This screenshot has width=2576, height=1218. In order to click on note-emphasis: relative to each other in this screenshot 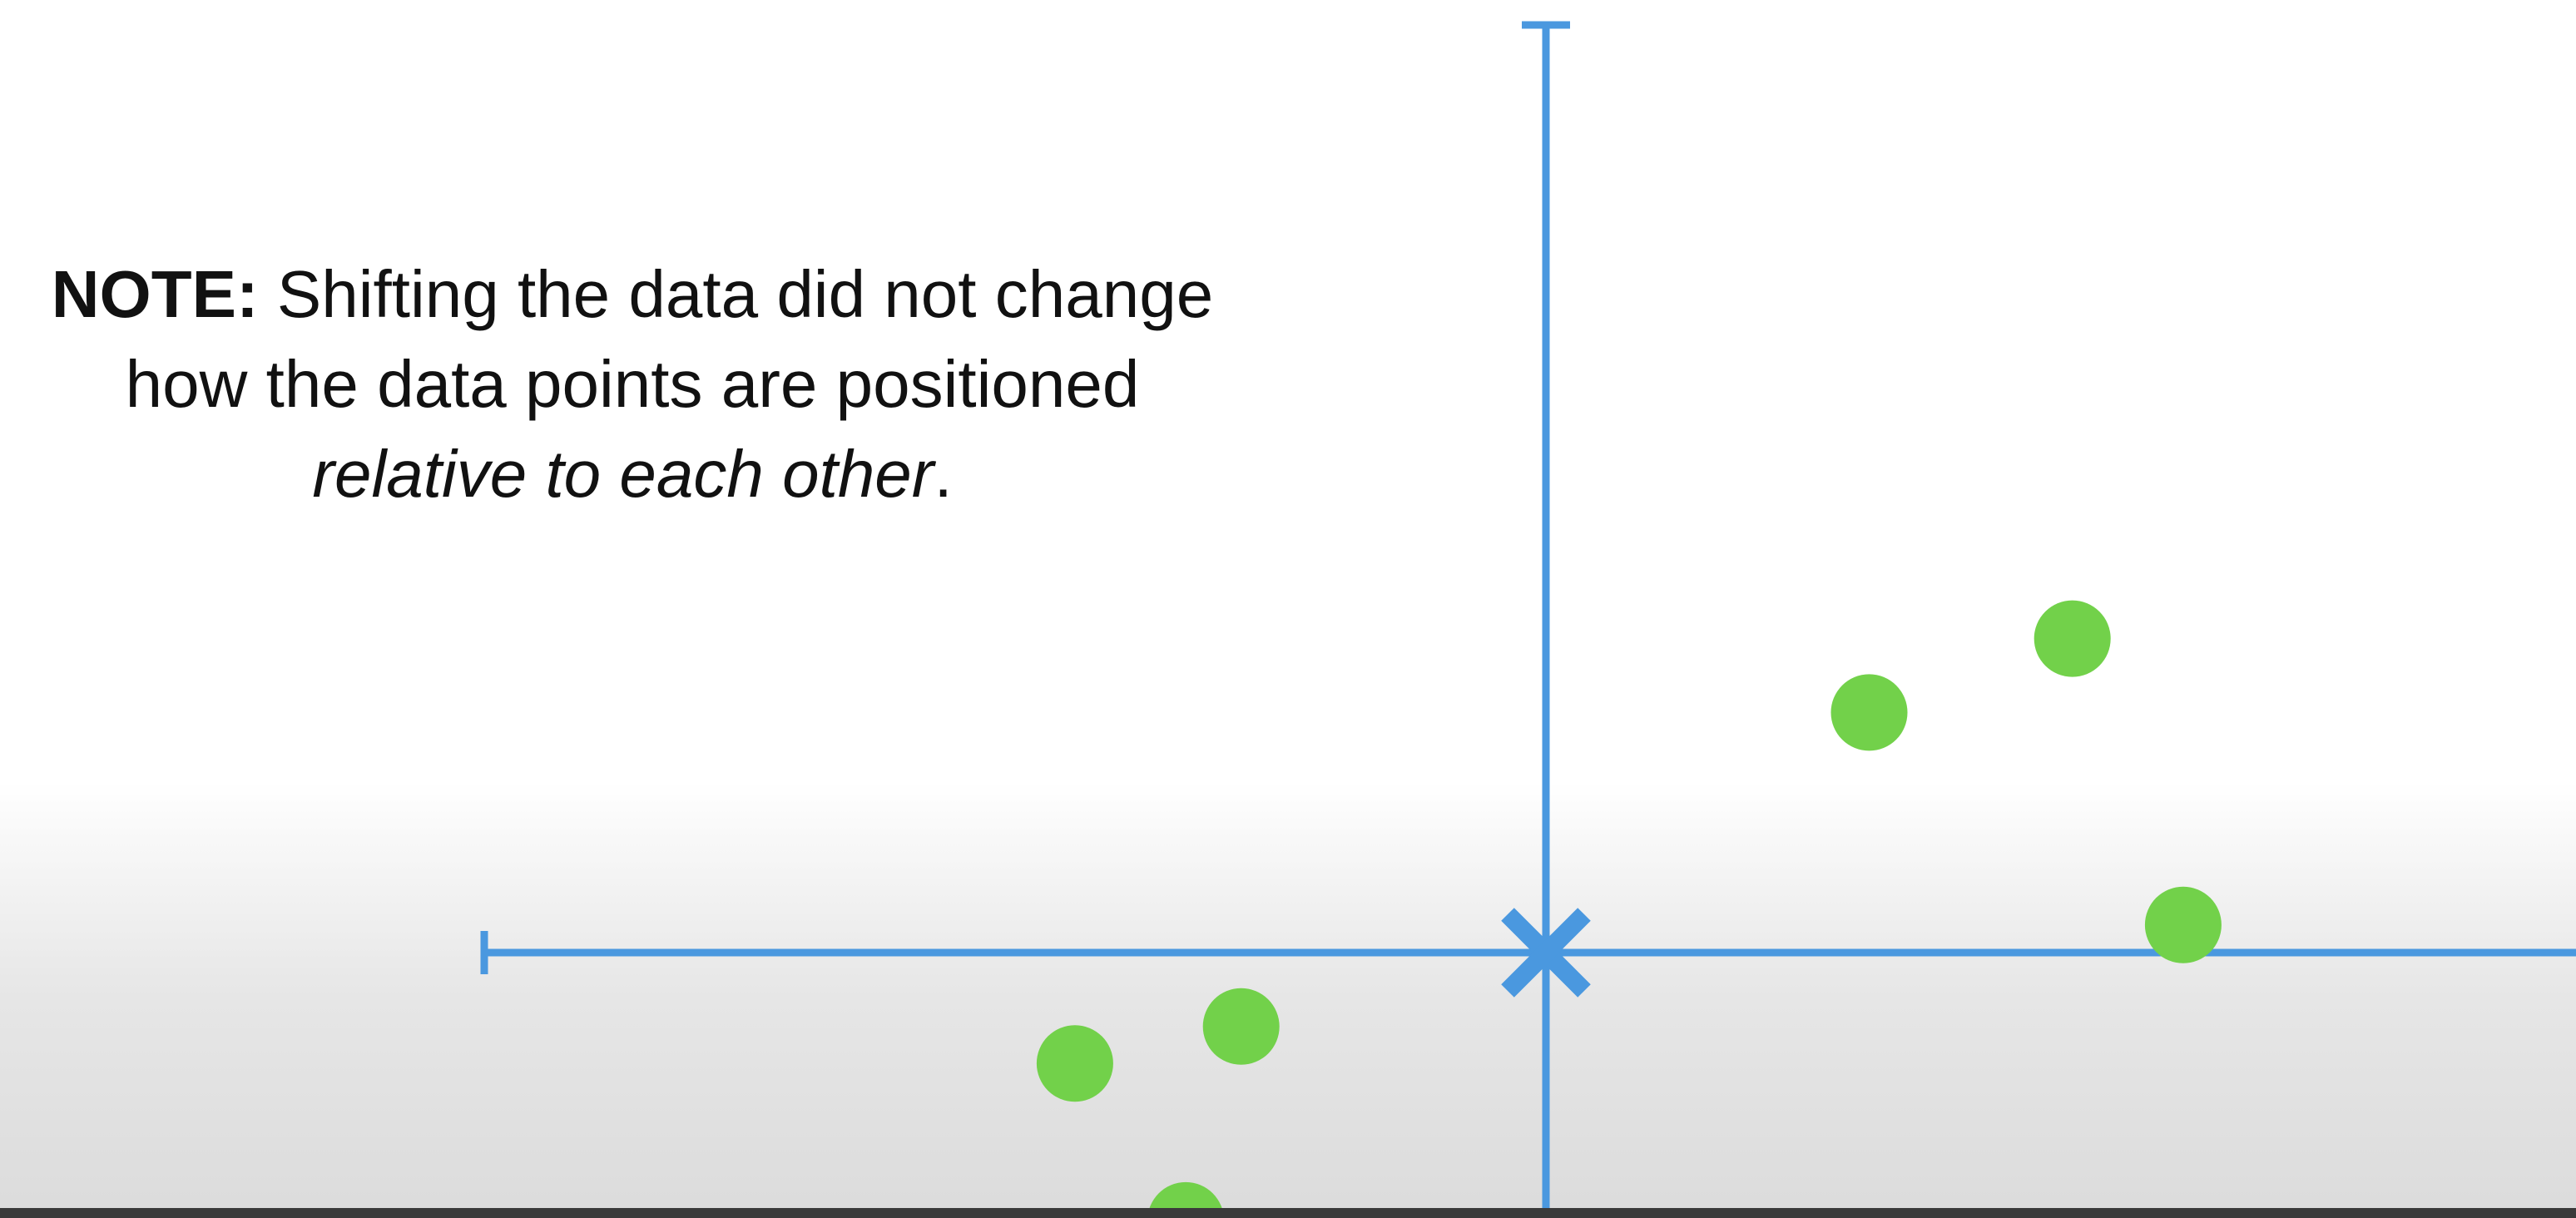, I will do `click(623, 474)`.